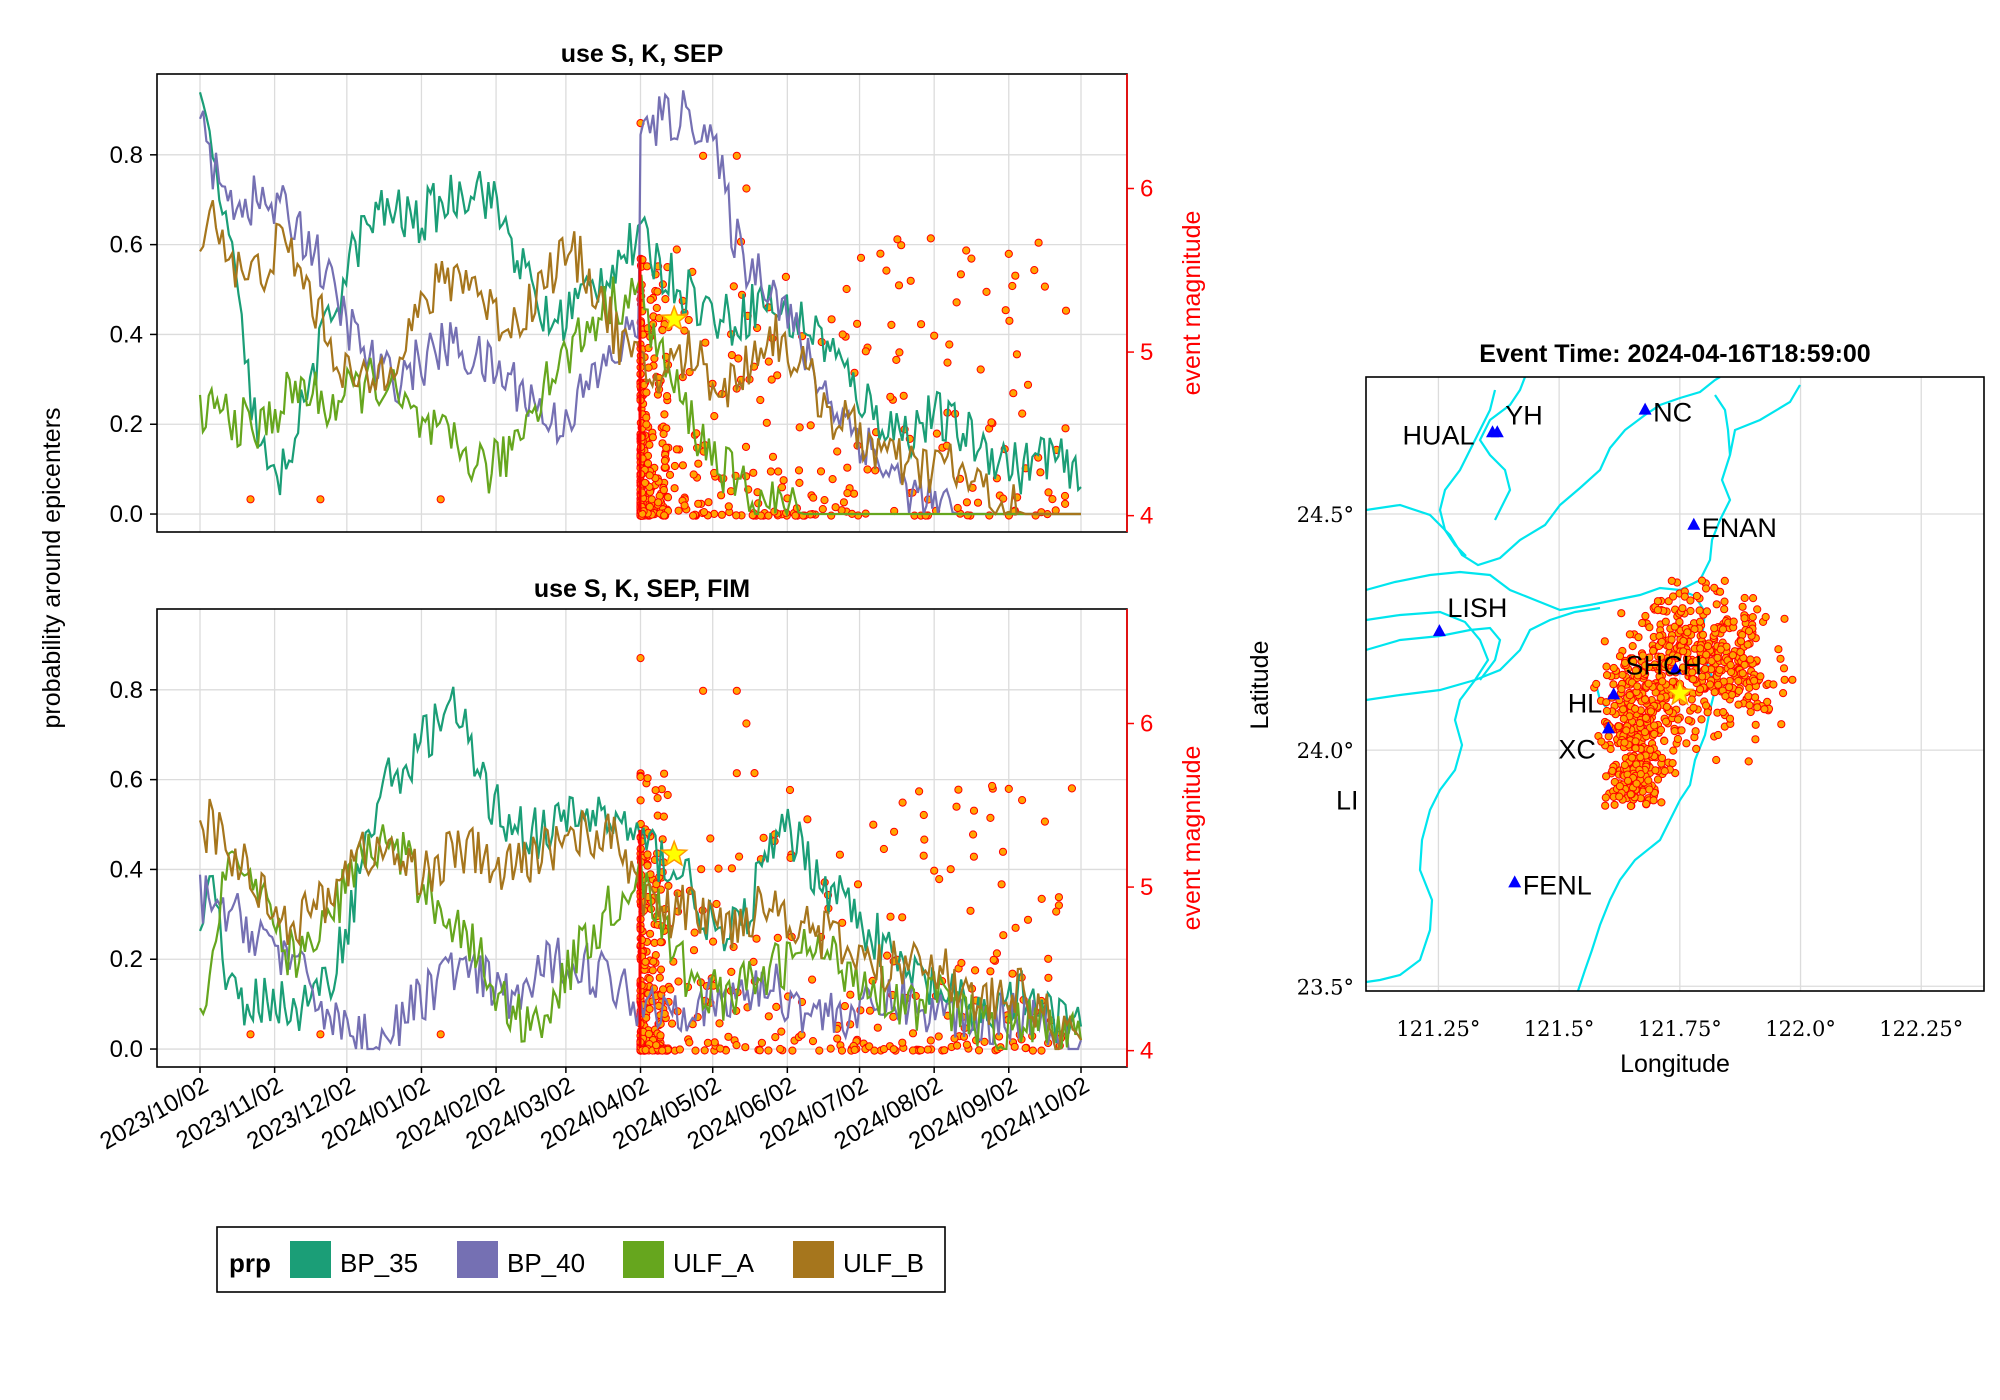  Describe the element at coordinates (1192, 838) in the screenshot. I see `bottom-y2-axis-label: event magnitude` at that location.